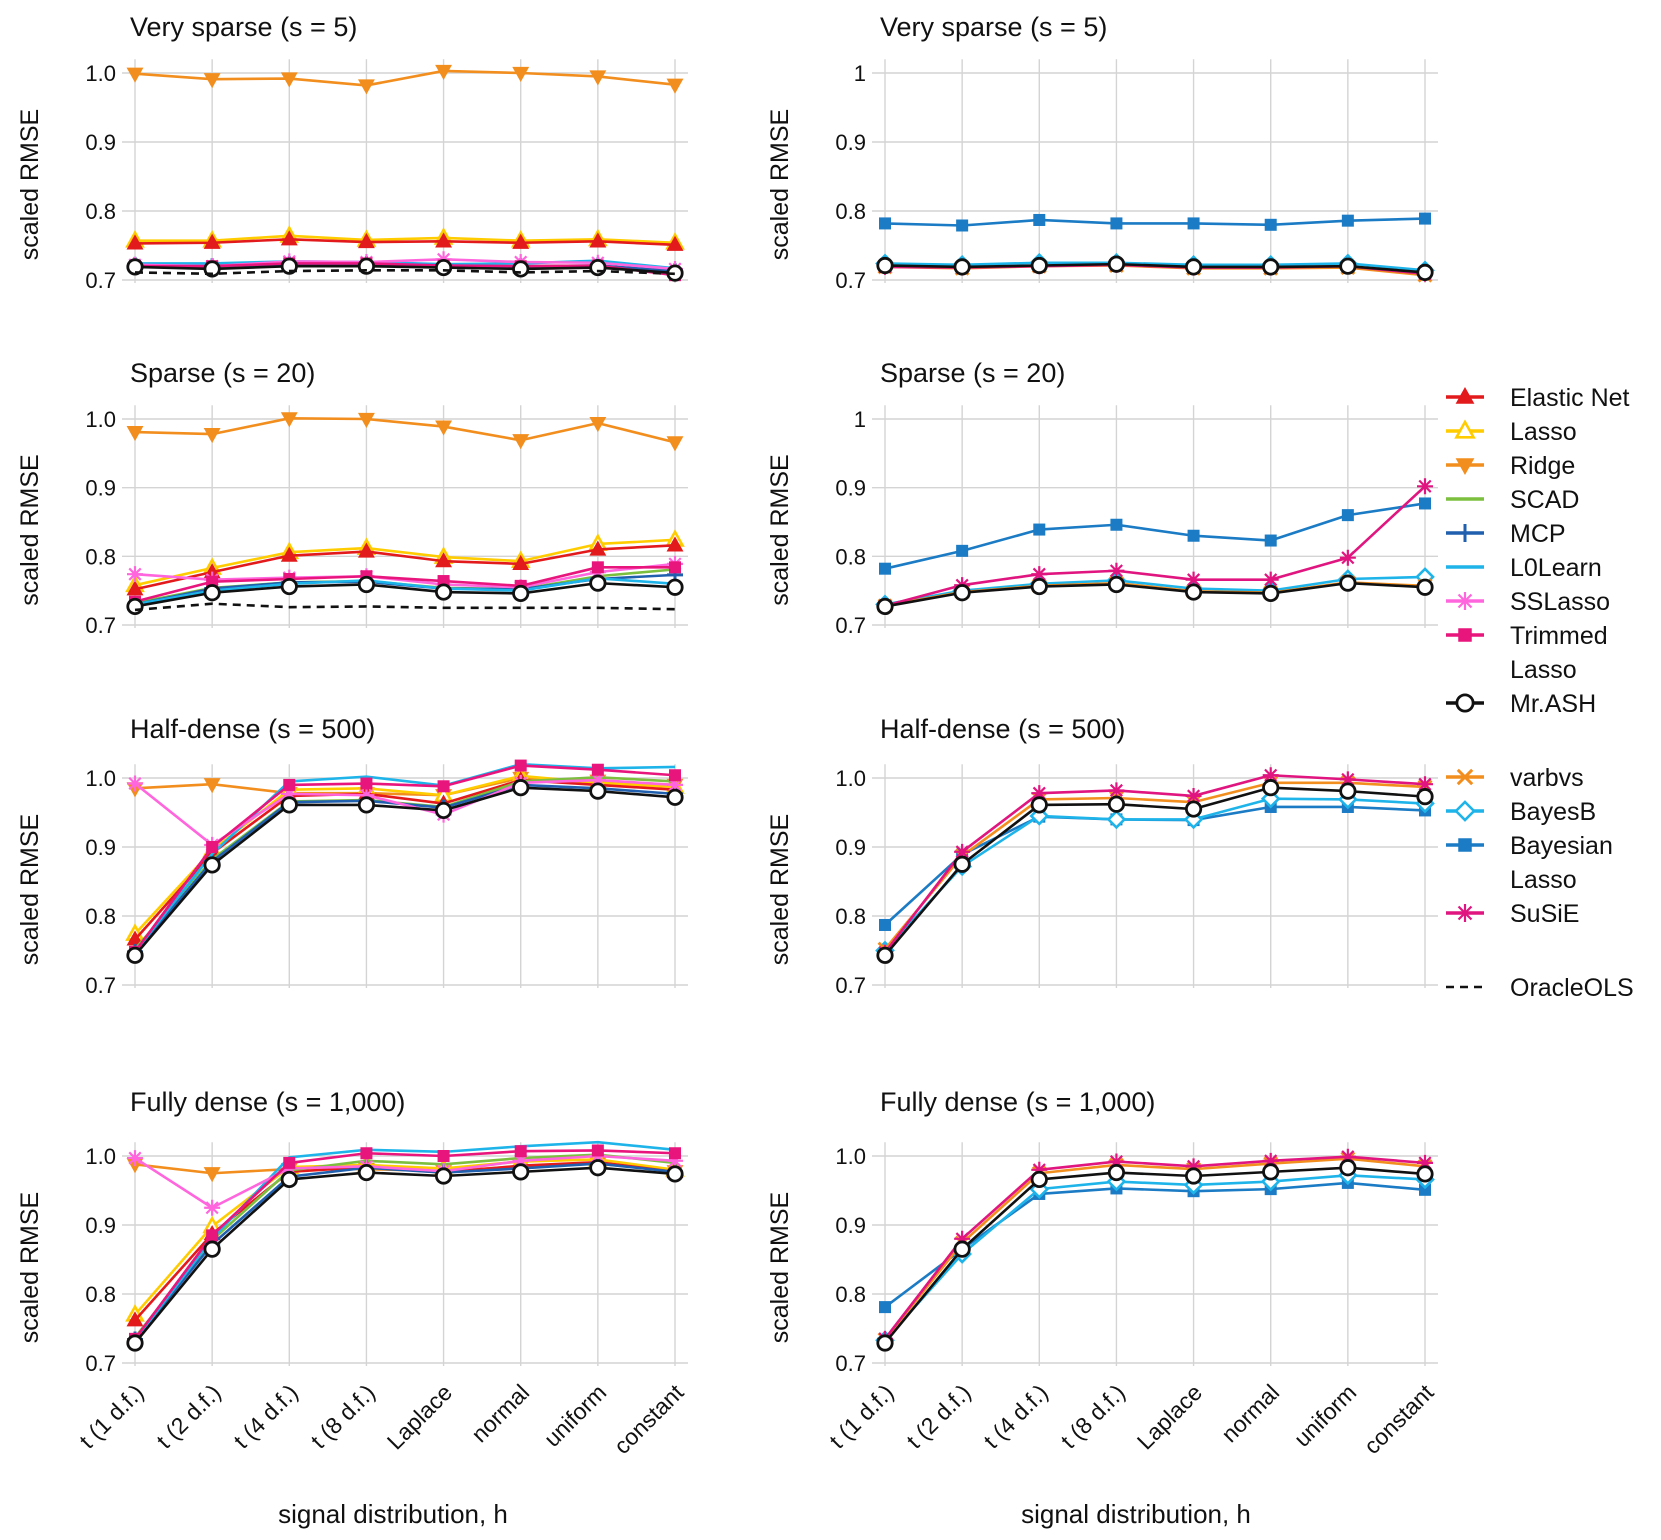 The image size is (1661, 1540). I want to click on gridlines, so click(405, 171).